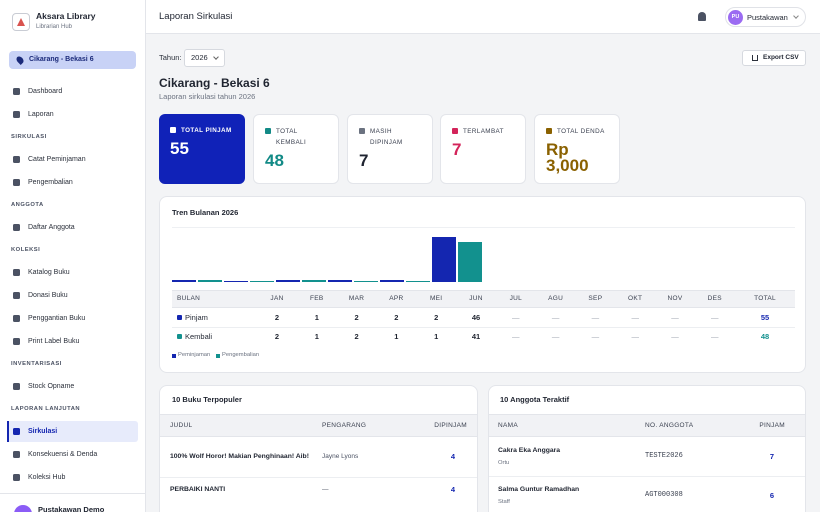 The image size is (820, 512). I want to click on nav-label: Dashboard, so click(45, 91).